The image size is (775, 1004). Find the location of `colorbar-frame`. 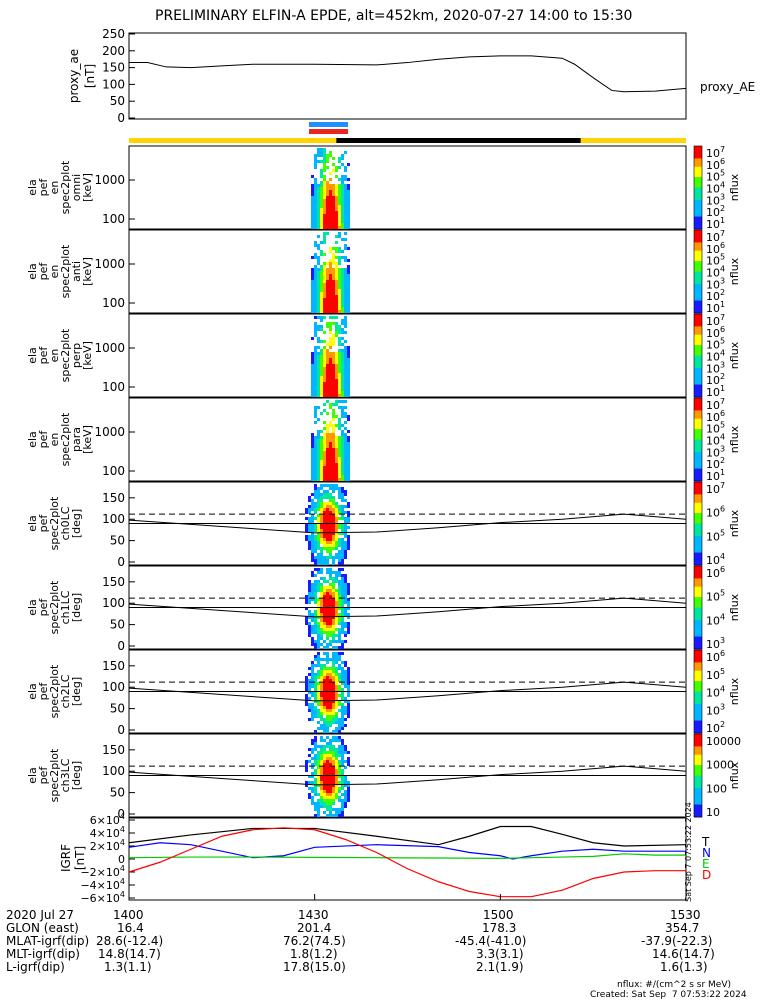

colorbar-frame is located at coordinates (698, 523).